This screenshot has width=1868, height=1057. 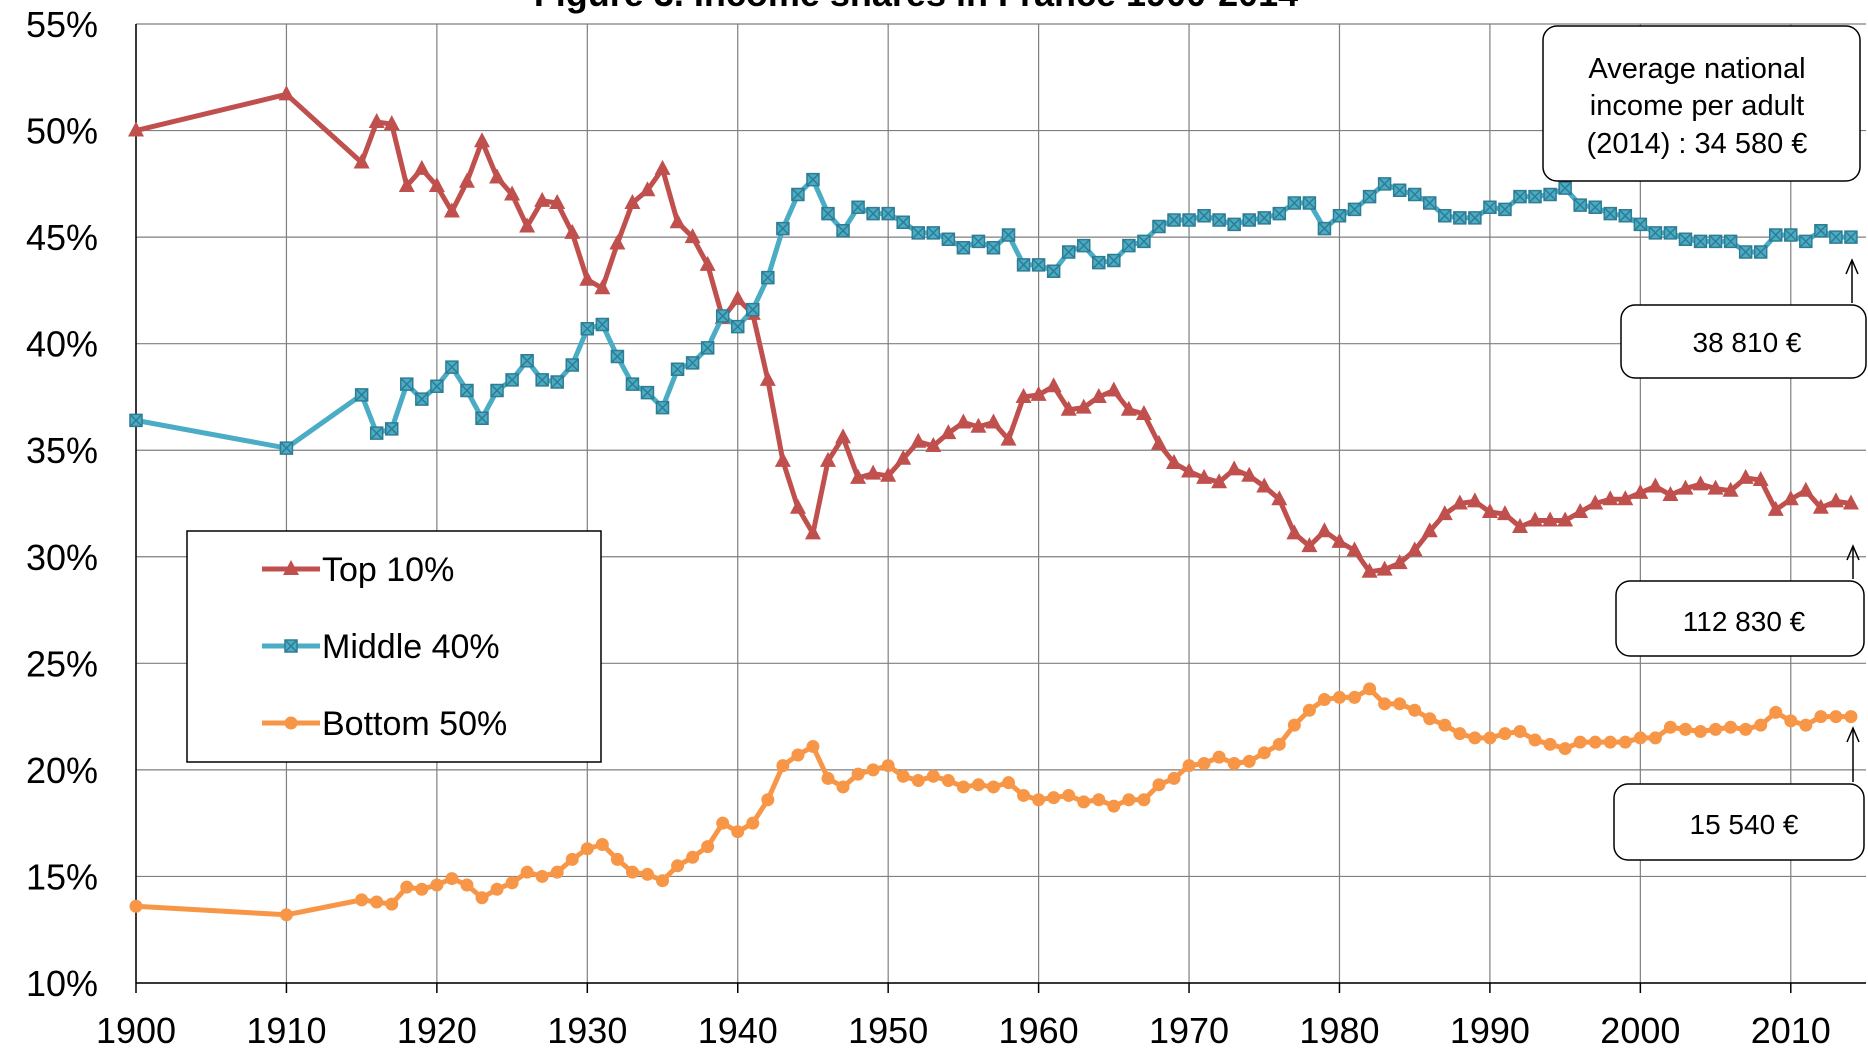 I want to click on annotation-box, so click(x=1740, y=618).